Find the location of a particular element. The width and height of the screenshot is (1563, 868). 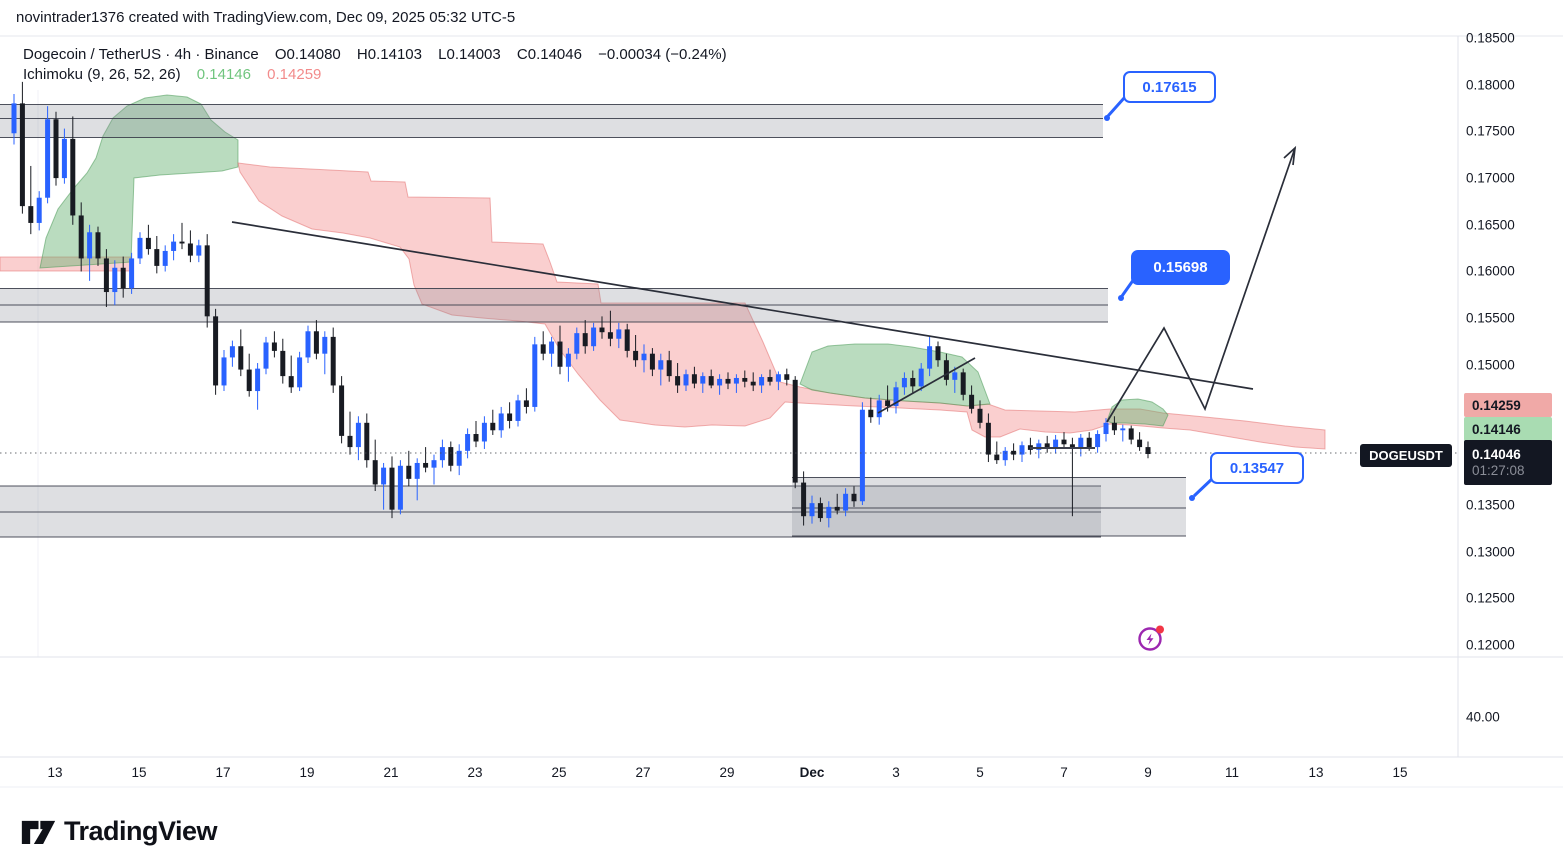

time-axis-label-17: 17 is located at coordinates (223, 772).